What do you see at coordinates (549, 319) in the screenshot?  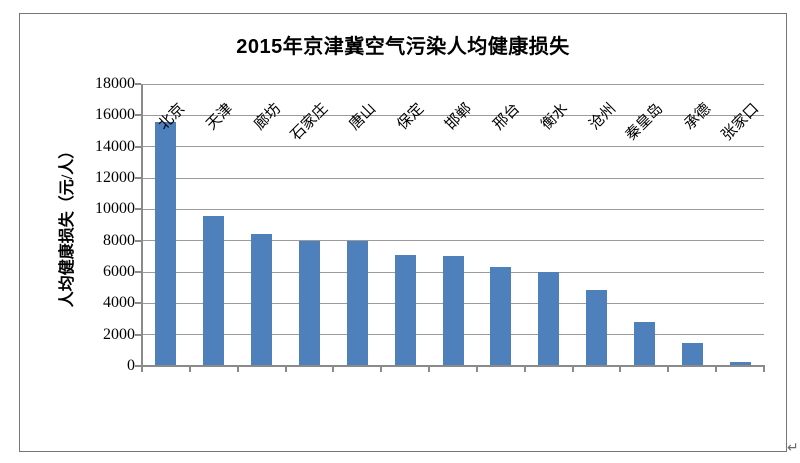 I see `bar-衡水` at bounding box center [549, 319].